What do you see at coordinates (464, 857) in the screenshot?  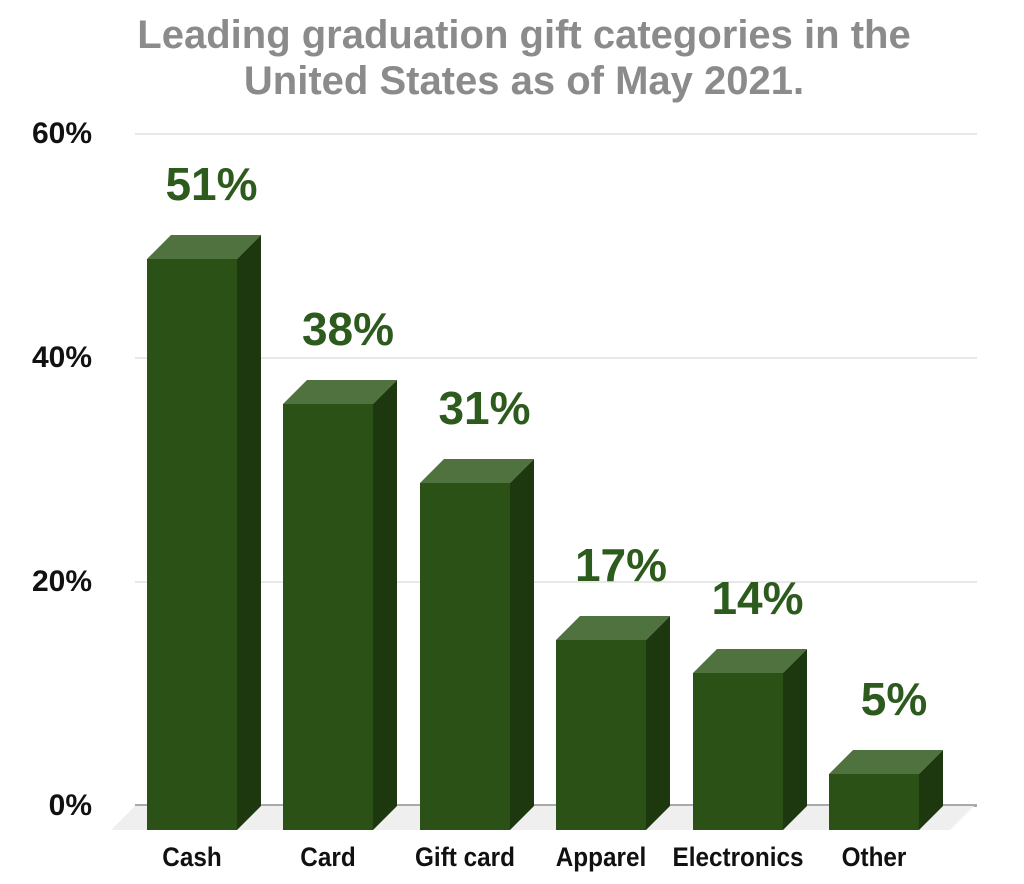 I see `x-axis-category-label: Gift card` at bounding box center [464, 857].